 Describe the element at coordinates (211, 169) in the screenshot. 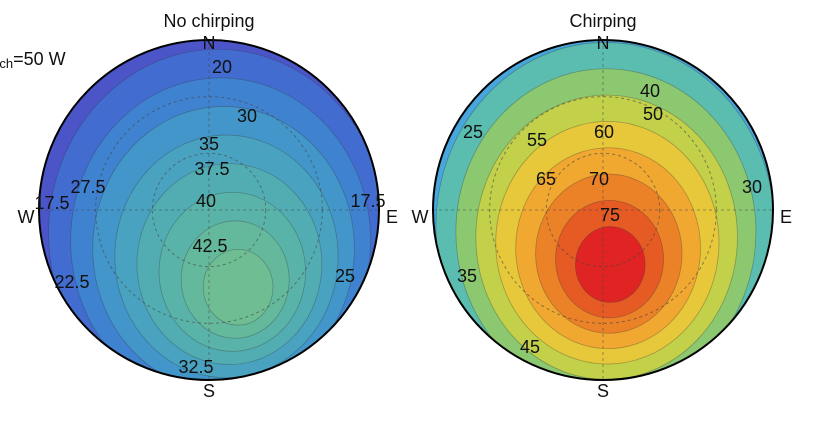

I see `contour-label: 37.5` at that location.